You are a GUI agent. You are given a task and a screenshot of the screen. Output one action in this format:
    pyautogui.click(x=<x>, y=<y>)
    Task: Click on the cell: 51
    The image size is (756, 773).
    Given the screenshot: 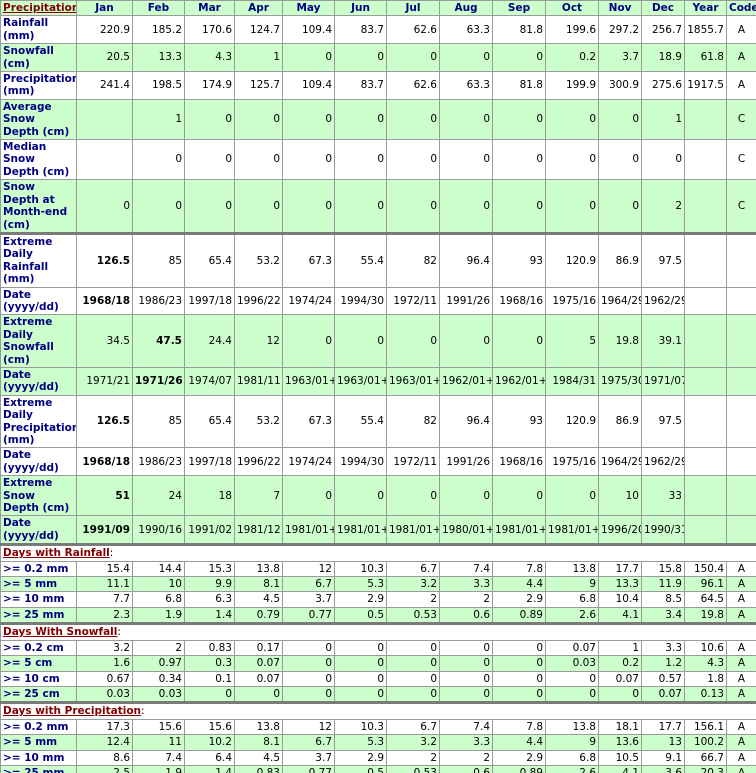 What is the action you would take?
    pyautogui.click(x=104, y=496)
    